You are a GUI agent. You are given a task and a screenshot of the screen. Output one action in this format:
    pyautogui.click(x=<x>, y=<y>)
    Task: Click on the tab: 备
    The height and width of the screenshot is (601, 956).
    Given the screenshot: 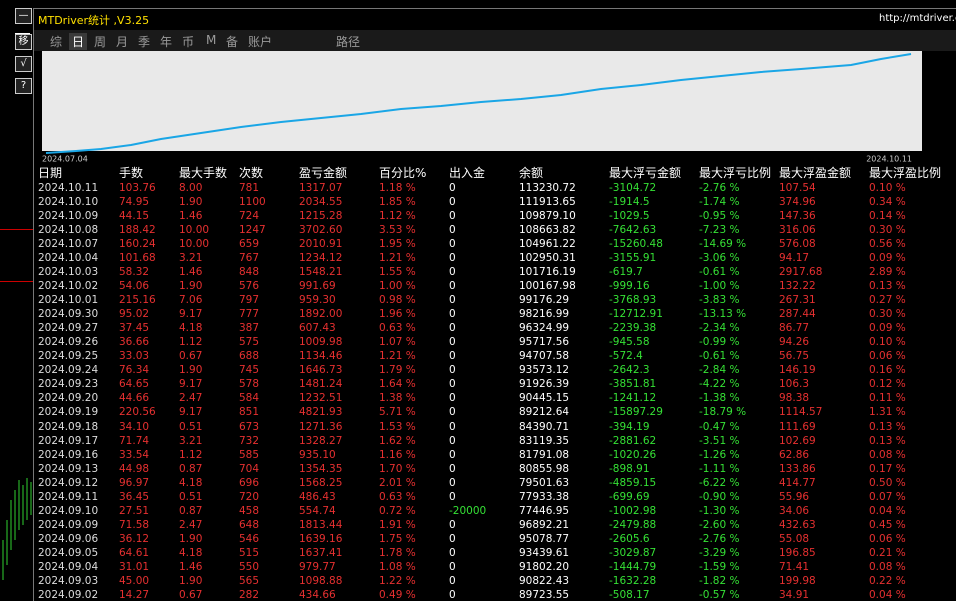 What is the action you would take?
    pyautogui.click(x=232, y=41)
    